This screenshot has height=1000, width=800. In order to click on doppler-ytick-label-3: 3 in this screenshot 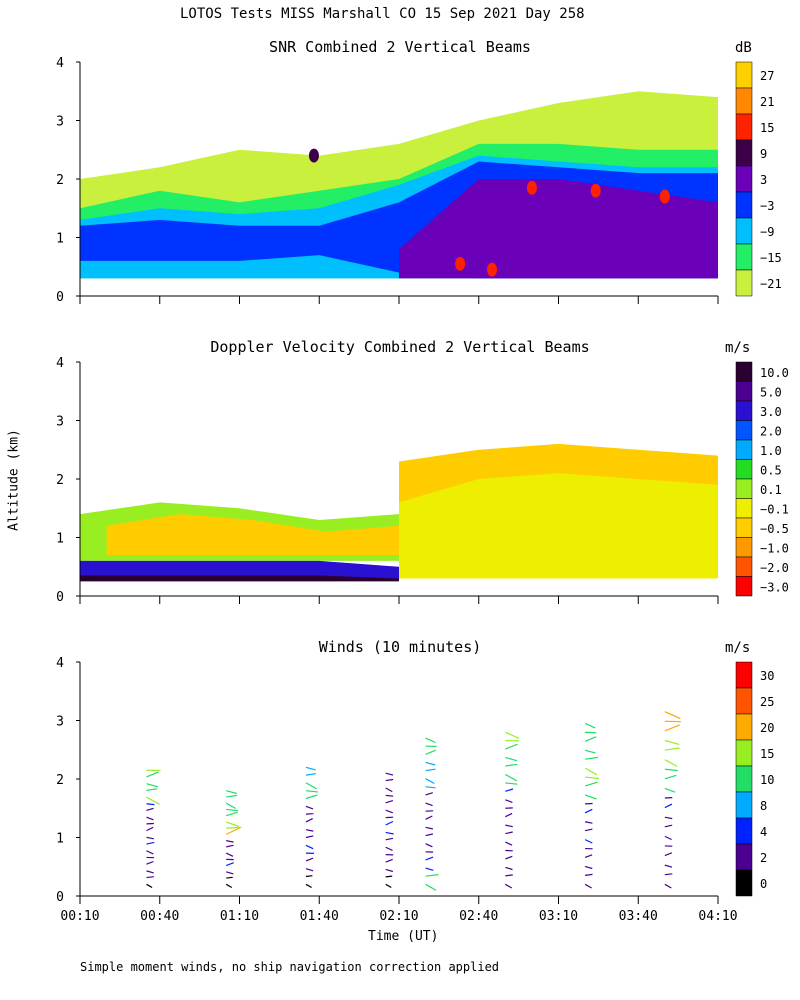, I will do `click(60, 422)`.